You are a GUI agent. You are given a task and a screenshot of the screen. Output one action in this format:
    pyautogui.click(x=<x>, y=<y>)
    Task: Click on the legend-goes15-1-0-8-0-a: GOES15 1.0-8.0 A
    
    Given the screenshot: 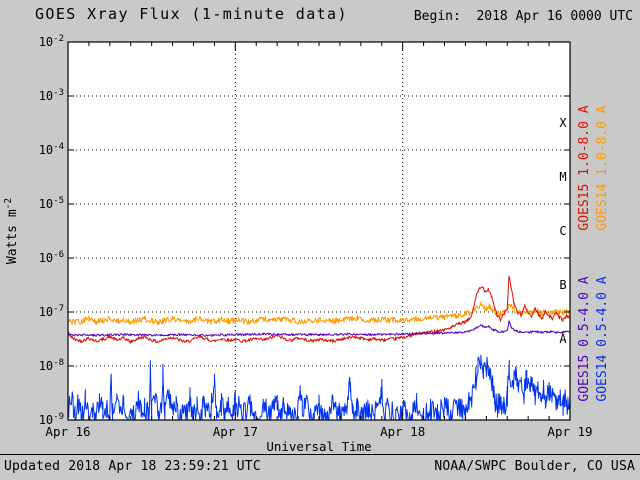 What is the action you would take?
    pyautogui.click(x=584, y=167)
    